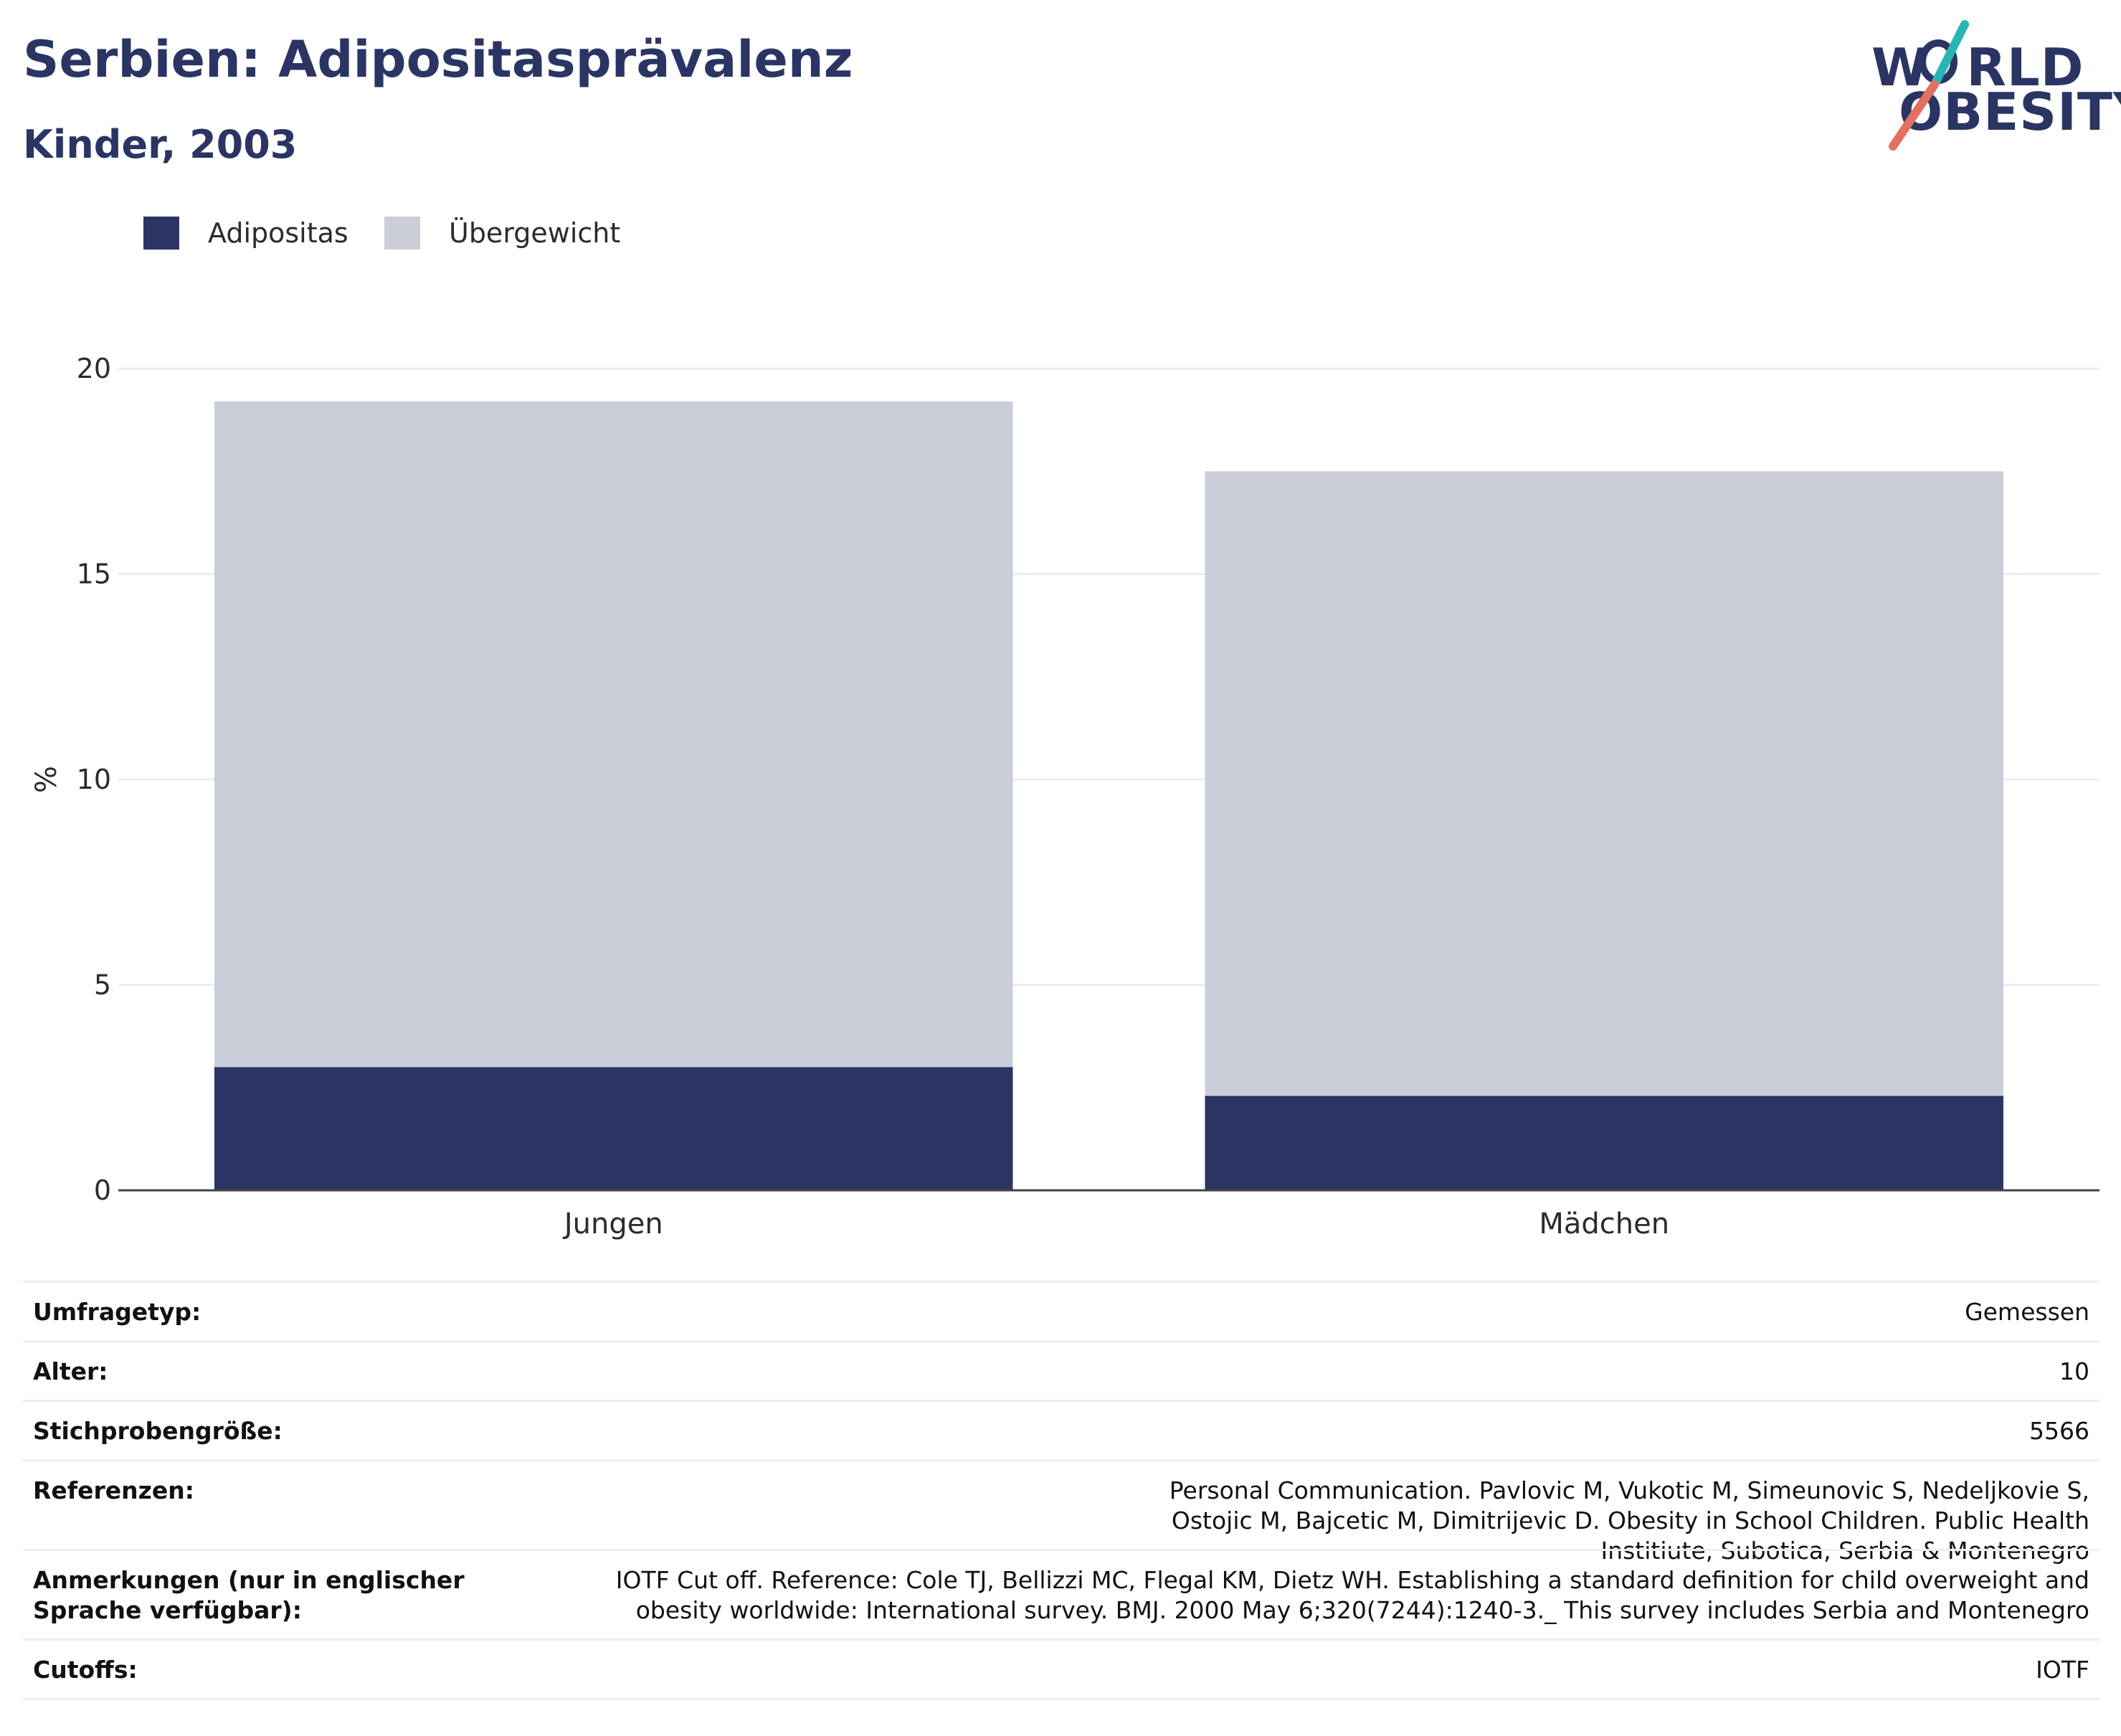 The width and height of the screenshot is (2121, 1736). I want to click on info-label: Alter:, so click(70, 1371).